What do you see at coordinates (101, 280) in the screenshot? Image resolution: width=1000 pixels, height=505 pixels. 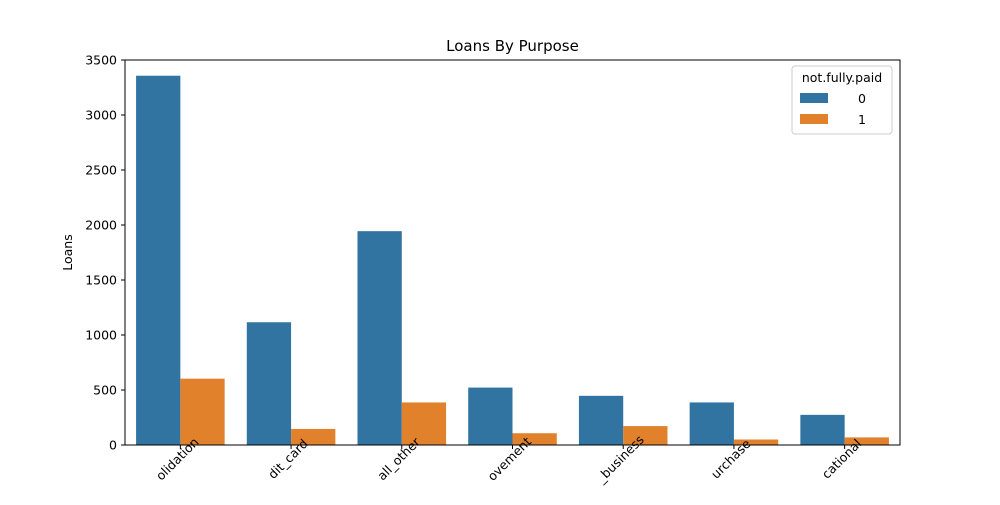 I see `y-tick-label: 1500` at bounding box center [101, 280].